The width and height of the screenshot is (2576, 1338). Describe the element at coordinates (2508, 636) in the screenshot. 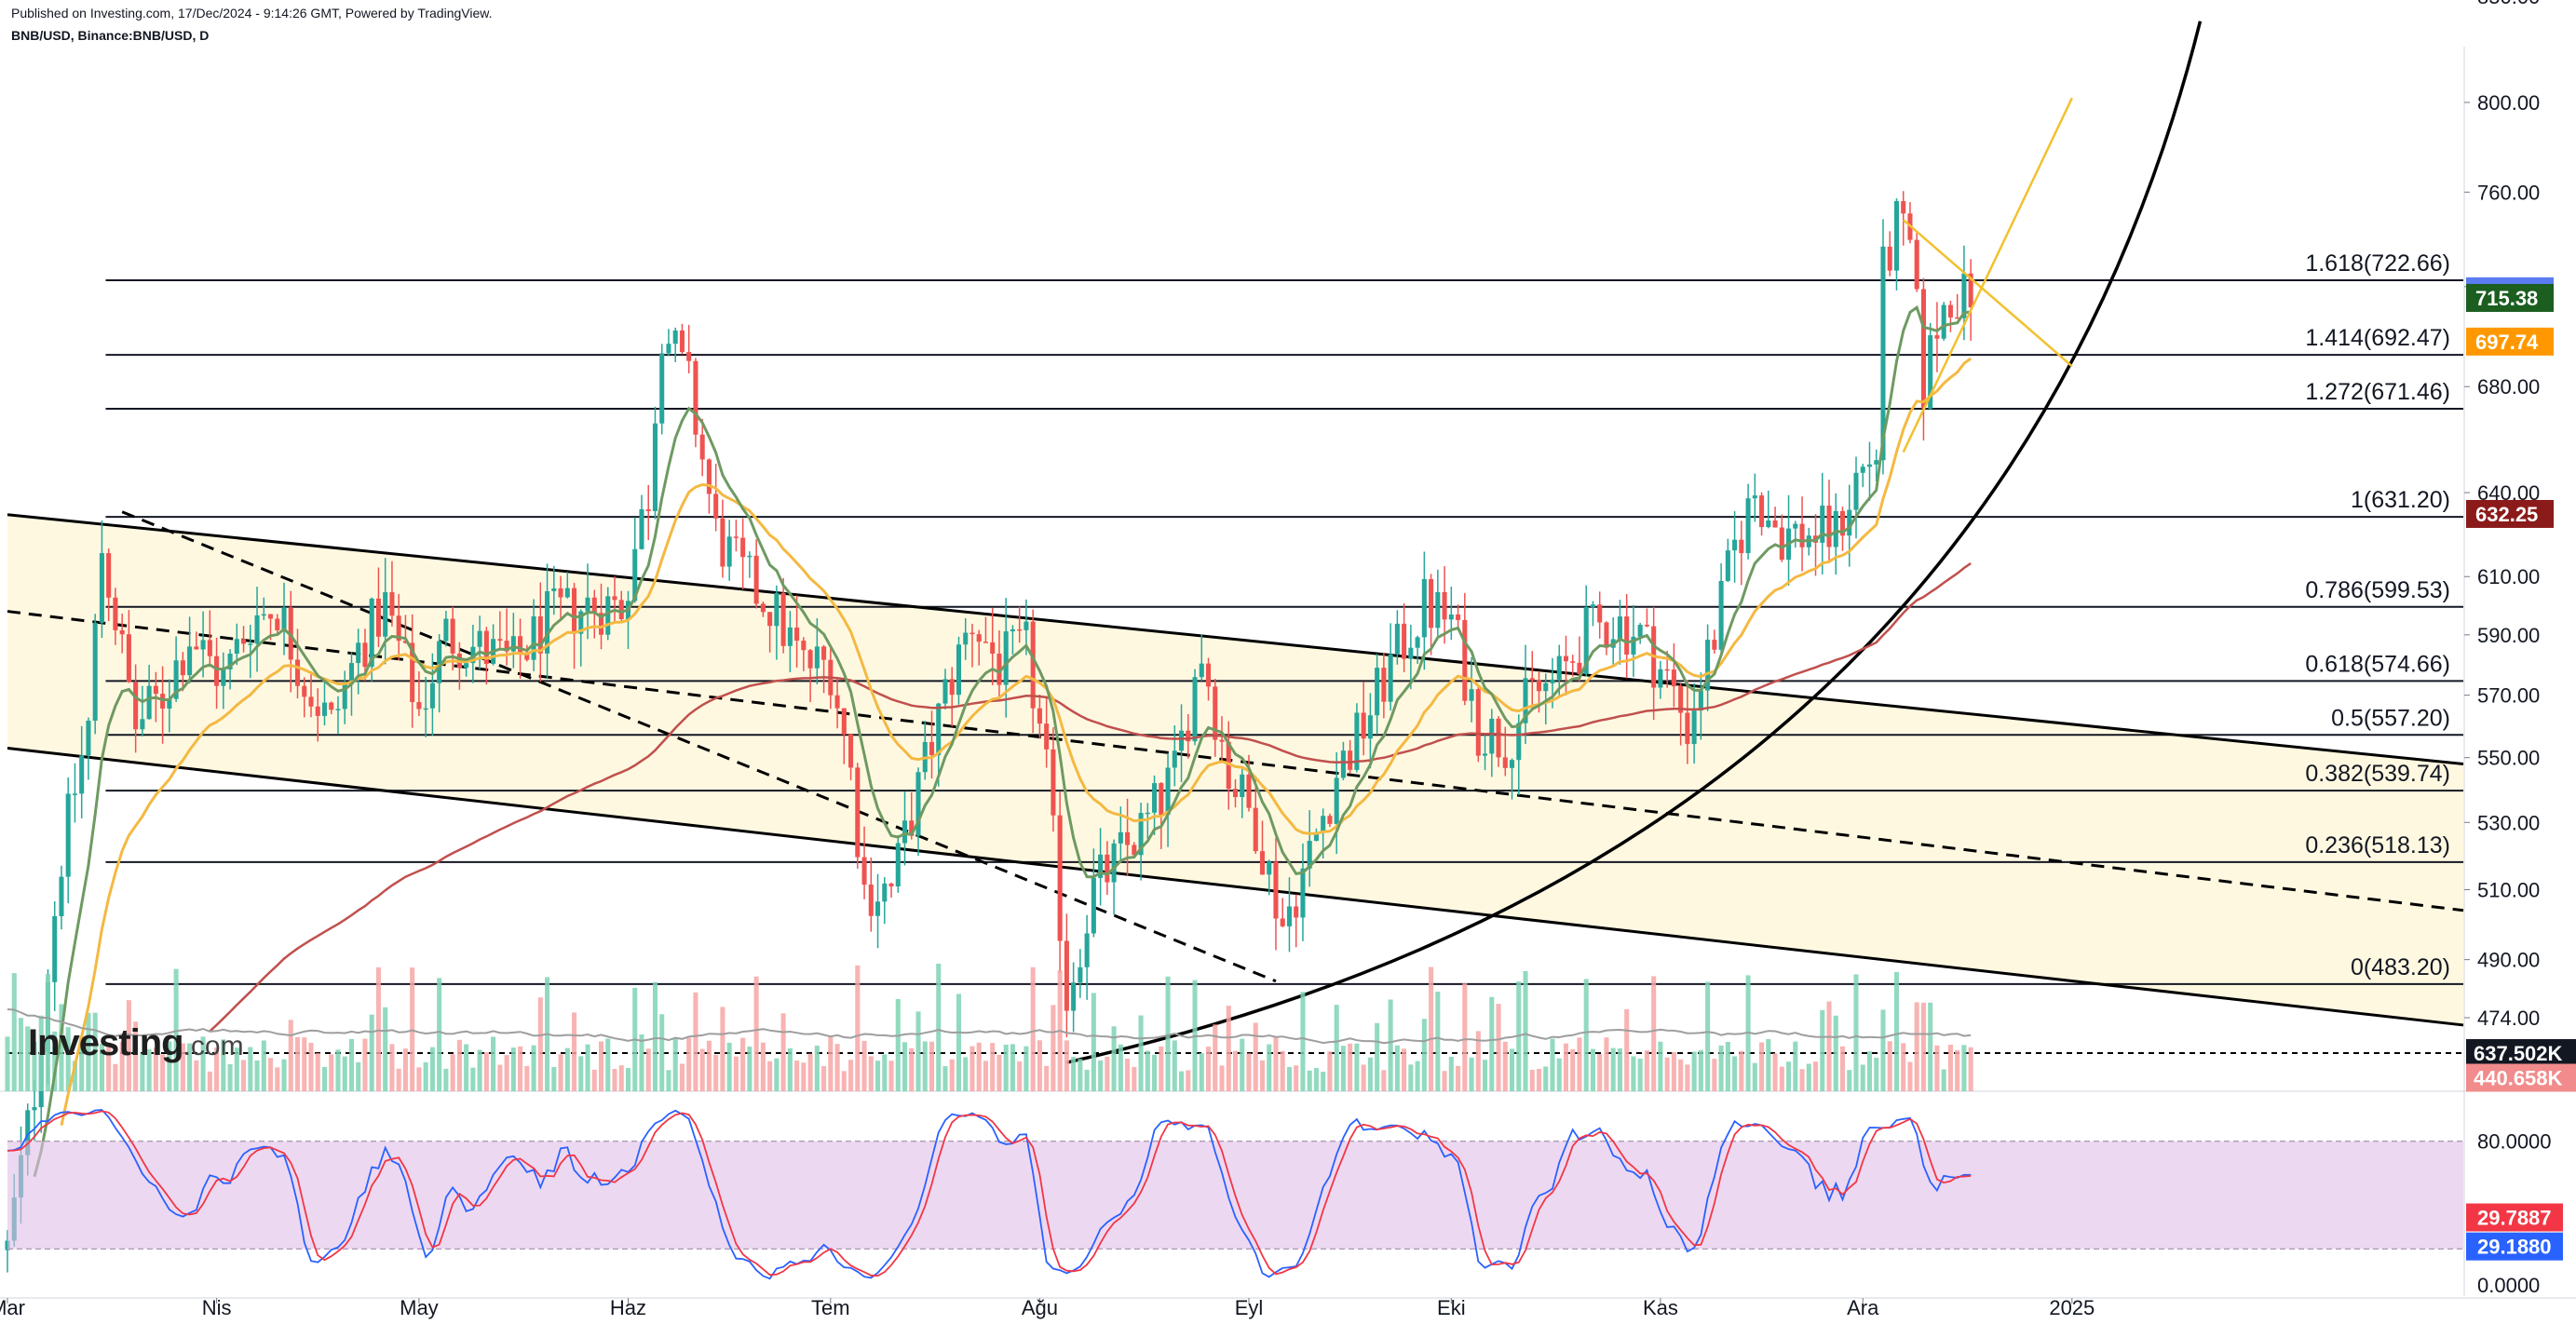

I see `price-tick-label-7: 590.00` at that location.